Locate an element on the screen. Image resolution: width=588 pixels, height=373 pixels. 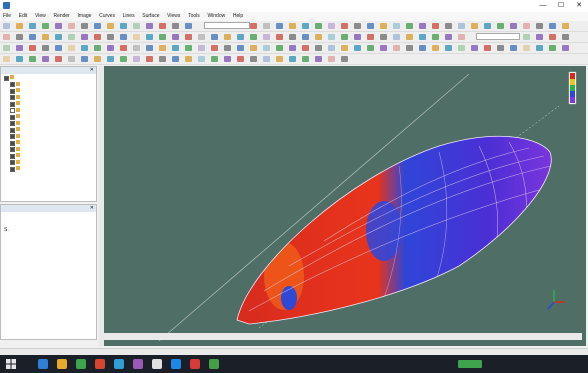
menu-lines: Lines is located at coordinates (128, 16).